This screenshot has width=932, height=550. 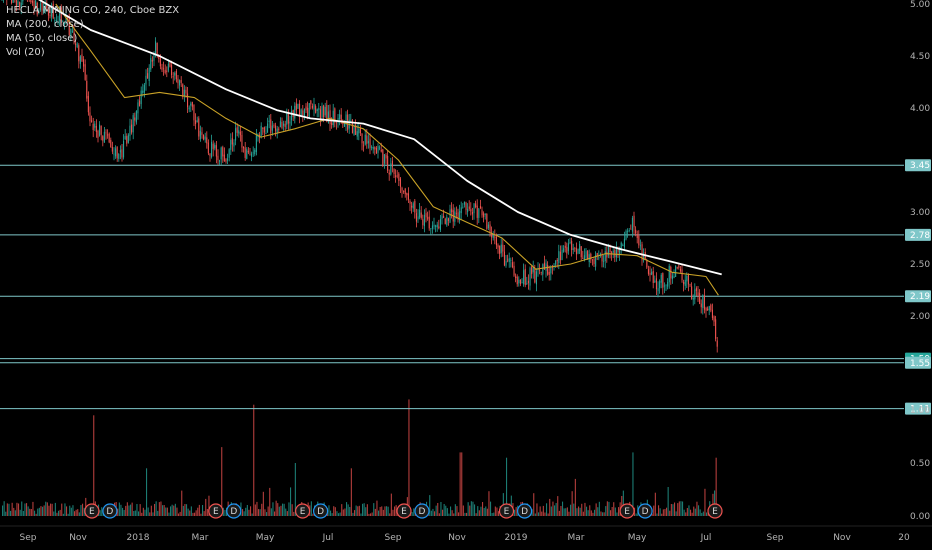 I want to click on volume-legend: Vol (20), so click(x=25, y=52).